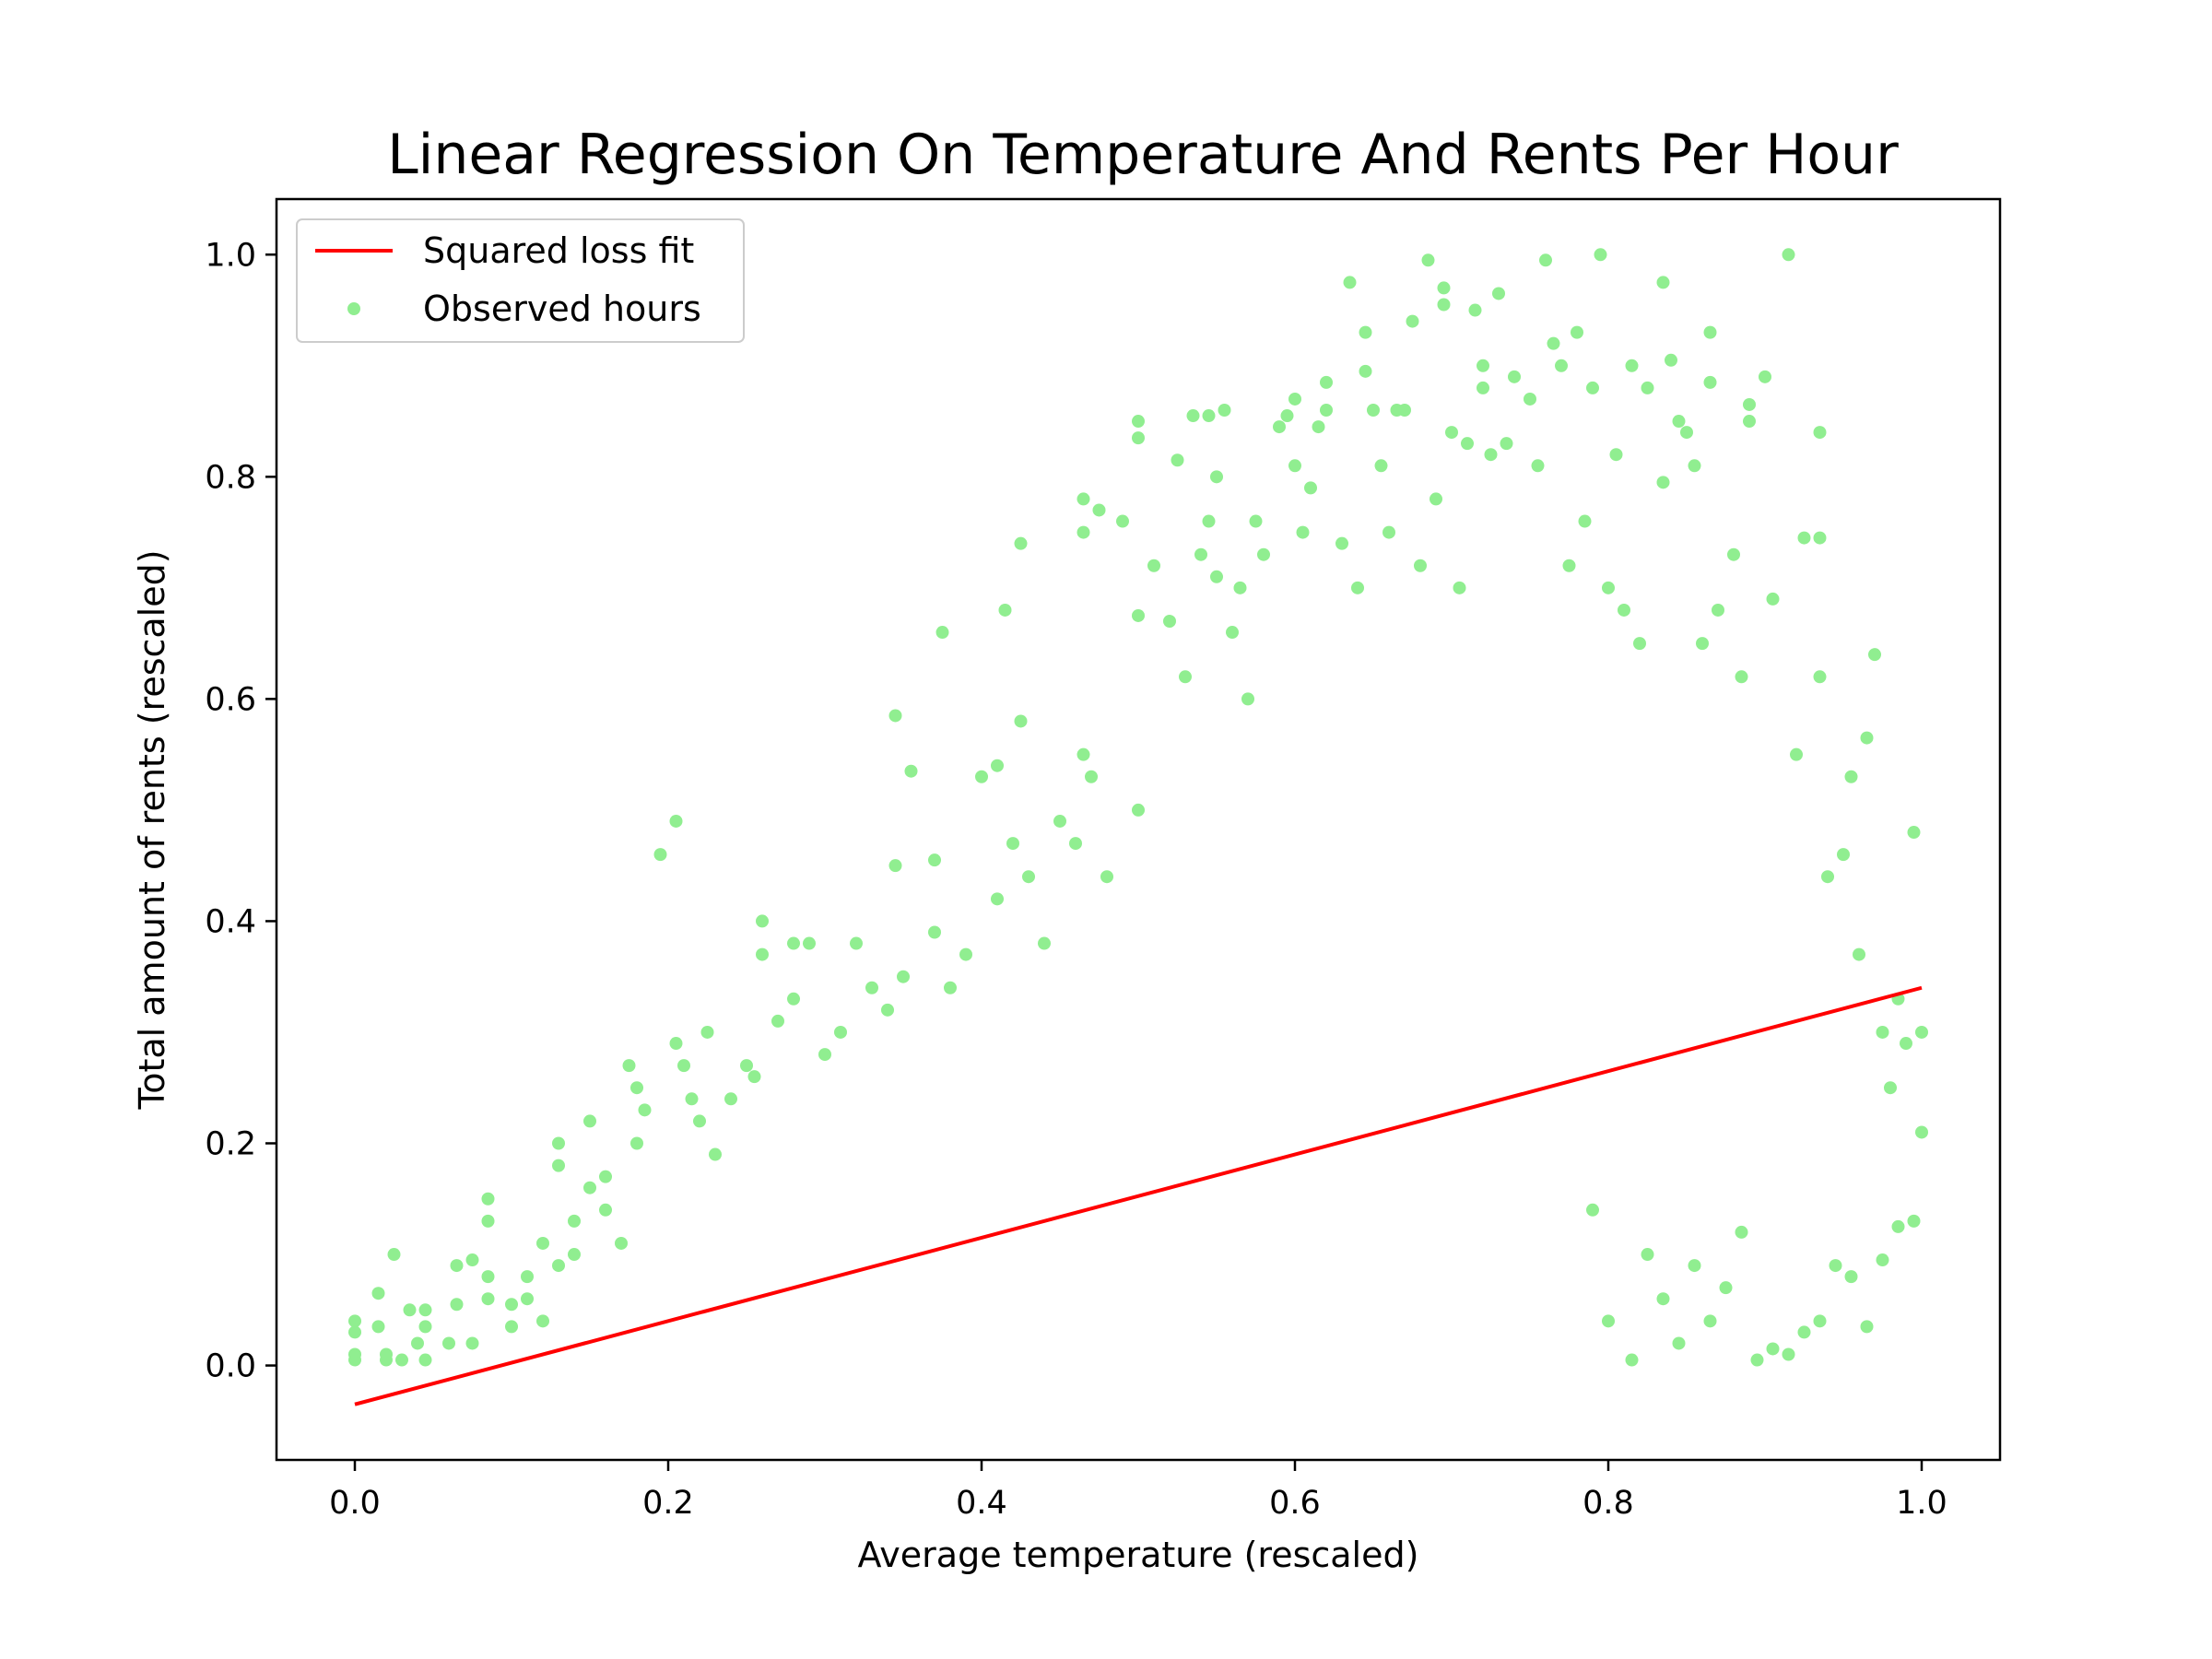 The height and width of the screenshot is (1659, 2212). Describe the element at coordinates (240, 811) in the screenshot. I see `y-axis-ticks: 0.0 0.2 0.4 0.6 0.8 1.0` at that location.